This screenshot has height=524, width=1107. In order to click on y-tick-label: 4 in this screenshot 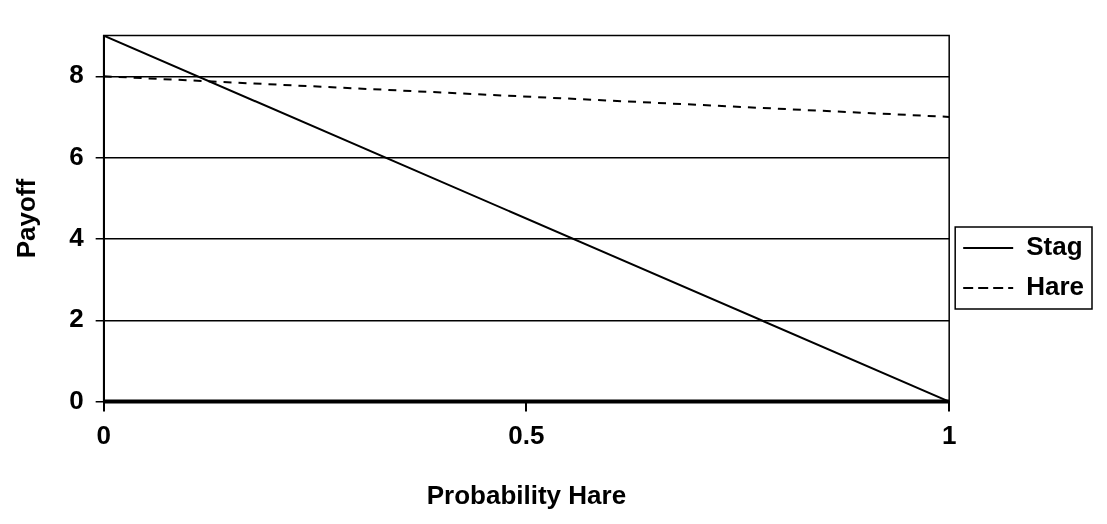, I will do `click(77, 237)`.